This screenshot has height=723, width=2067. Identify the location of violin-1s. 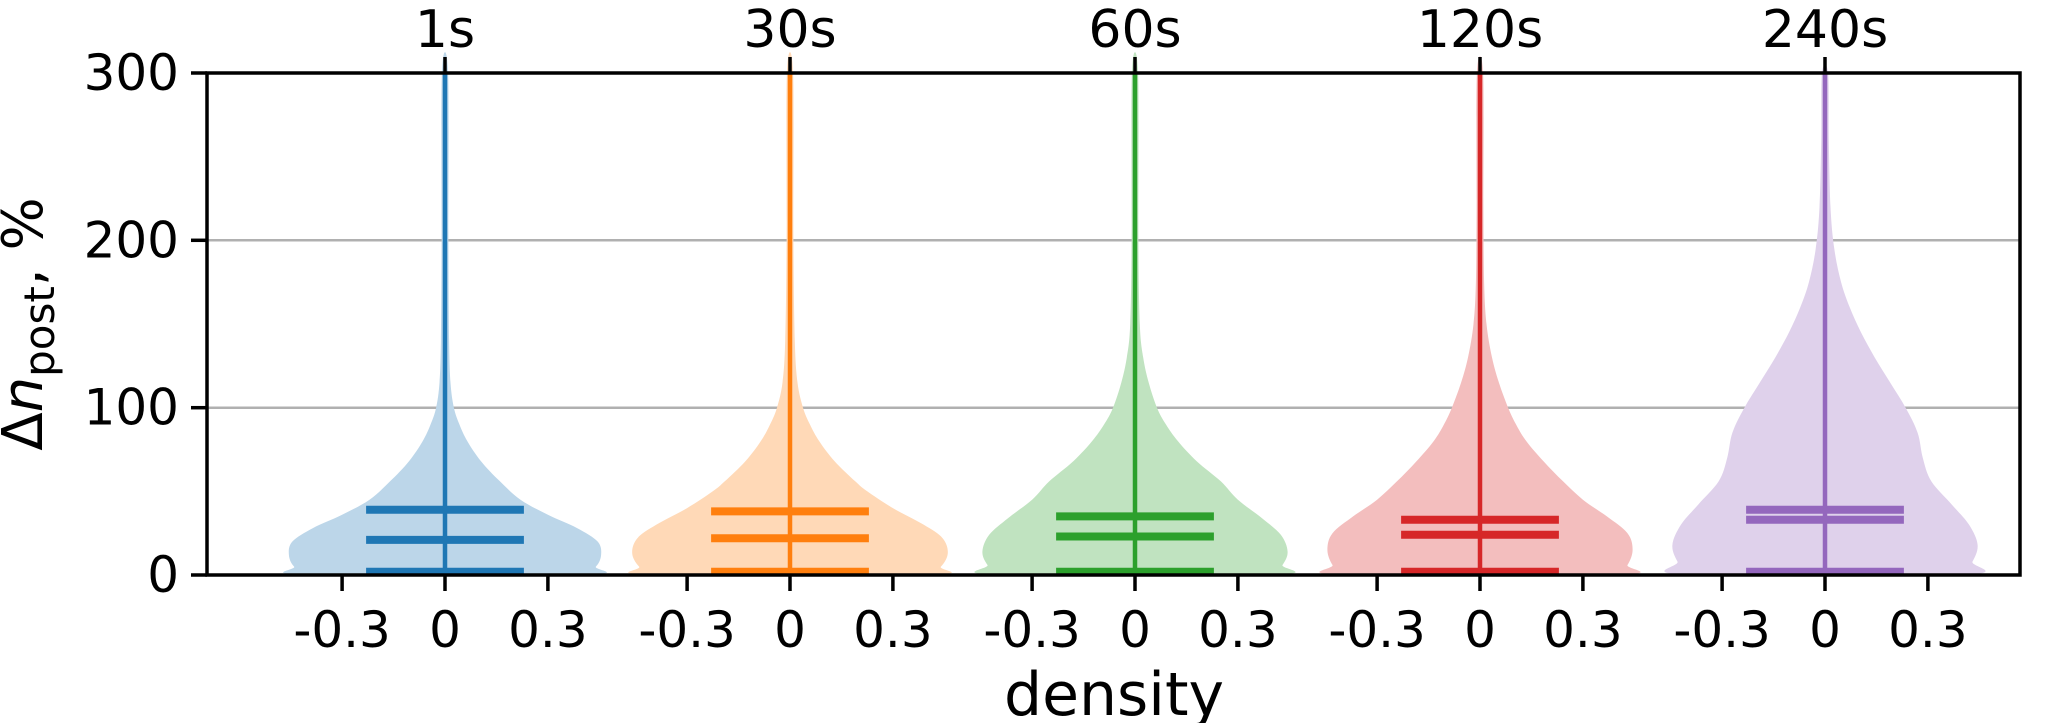
(445, 314).